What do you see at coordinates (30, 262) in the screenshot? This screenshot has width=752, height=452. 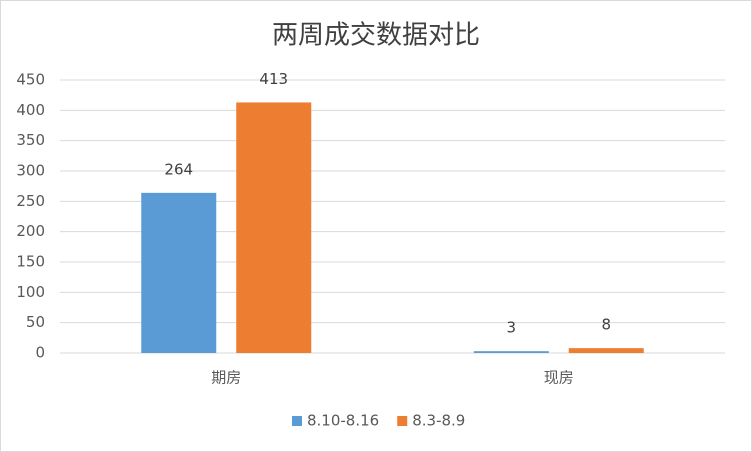 I see `y-tick-label: 150` at bounding box center [30, 262].